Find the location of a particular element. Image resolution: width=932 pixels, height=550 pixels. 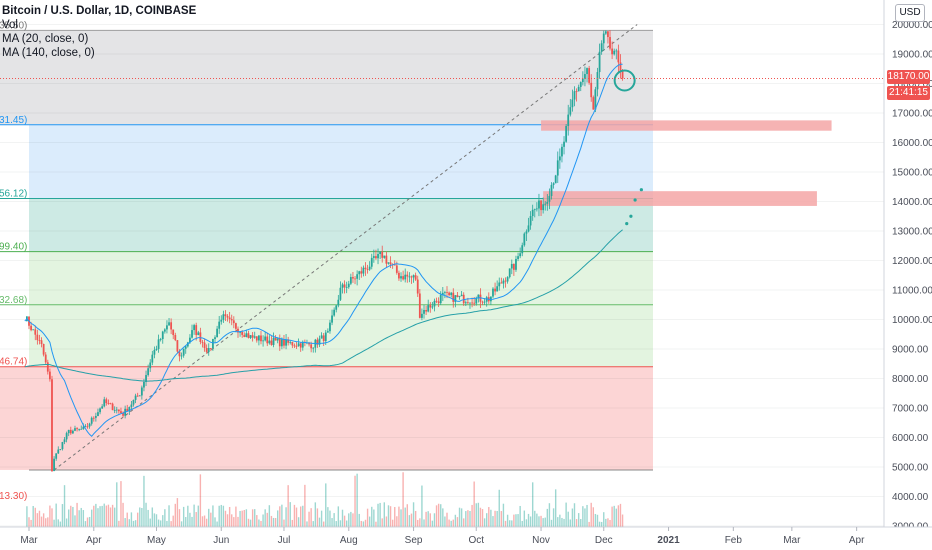

volume-bars is located at coordinates (325, 500).